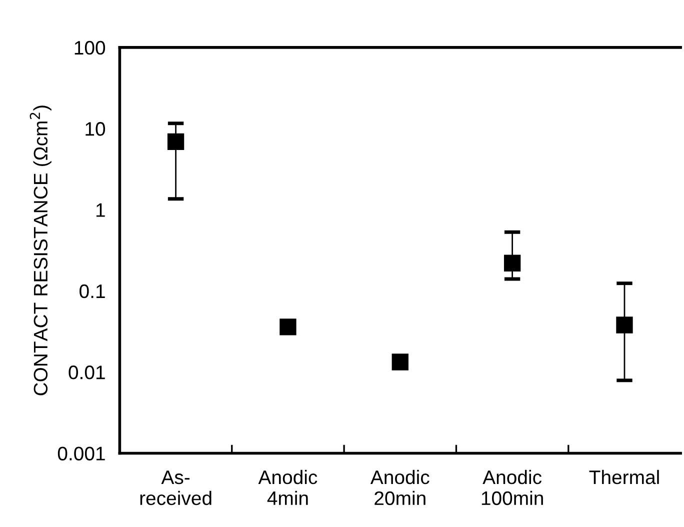 Image resolution: width=684 pixels, height=527 pixels. What do you see at coordinates (92, 291) in the screenshot?
I see `y-tick-label: 0.1` at bounding box center [92, 291].